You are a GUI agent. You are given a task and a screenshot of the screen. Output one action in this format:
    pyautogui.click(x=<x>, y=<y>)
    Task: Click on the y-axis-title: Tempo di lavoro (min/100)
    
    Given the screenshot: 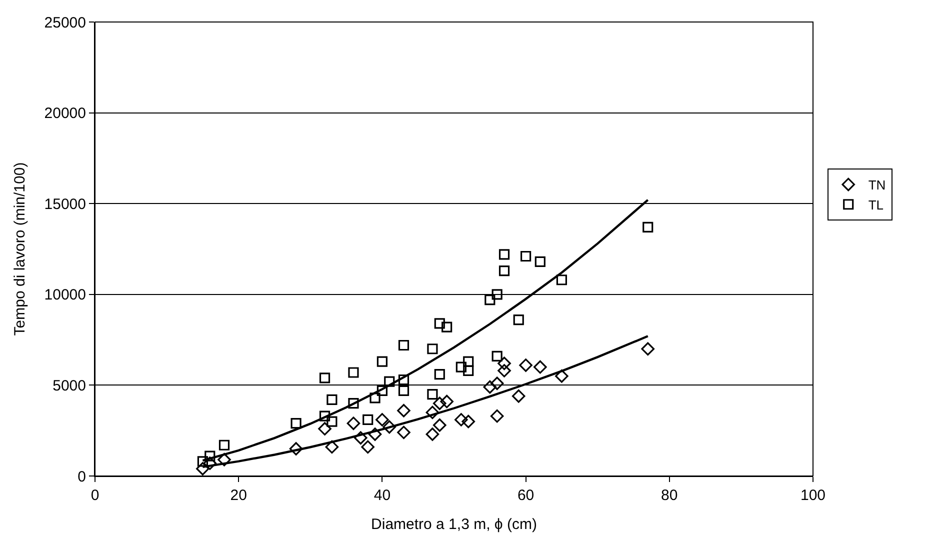 What is the action you would take?
    pyautogui.click(x=20, y=249)
    